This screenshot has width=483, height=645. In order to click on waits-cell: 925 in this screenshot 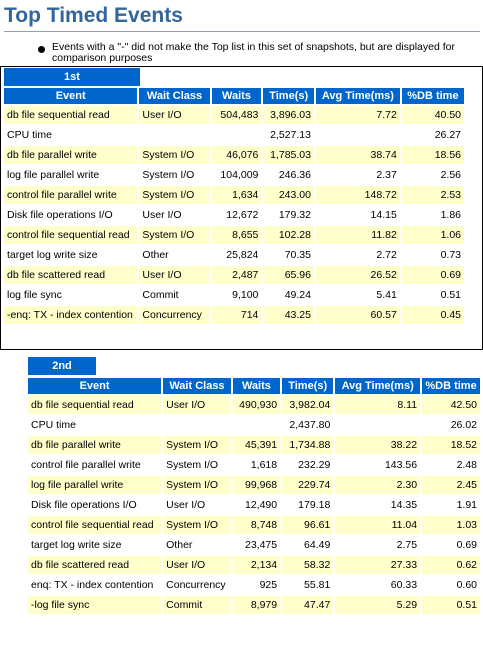, I will do `click(256, 585)`.